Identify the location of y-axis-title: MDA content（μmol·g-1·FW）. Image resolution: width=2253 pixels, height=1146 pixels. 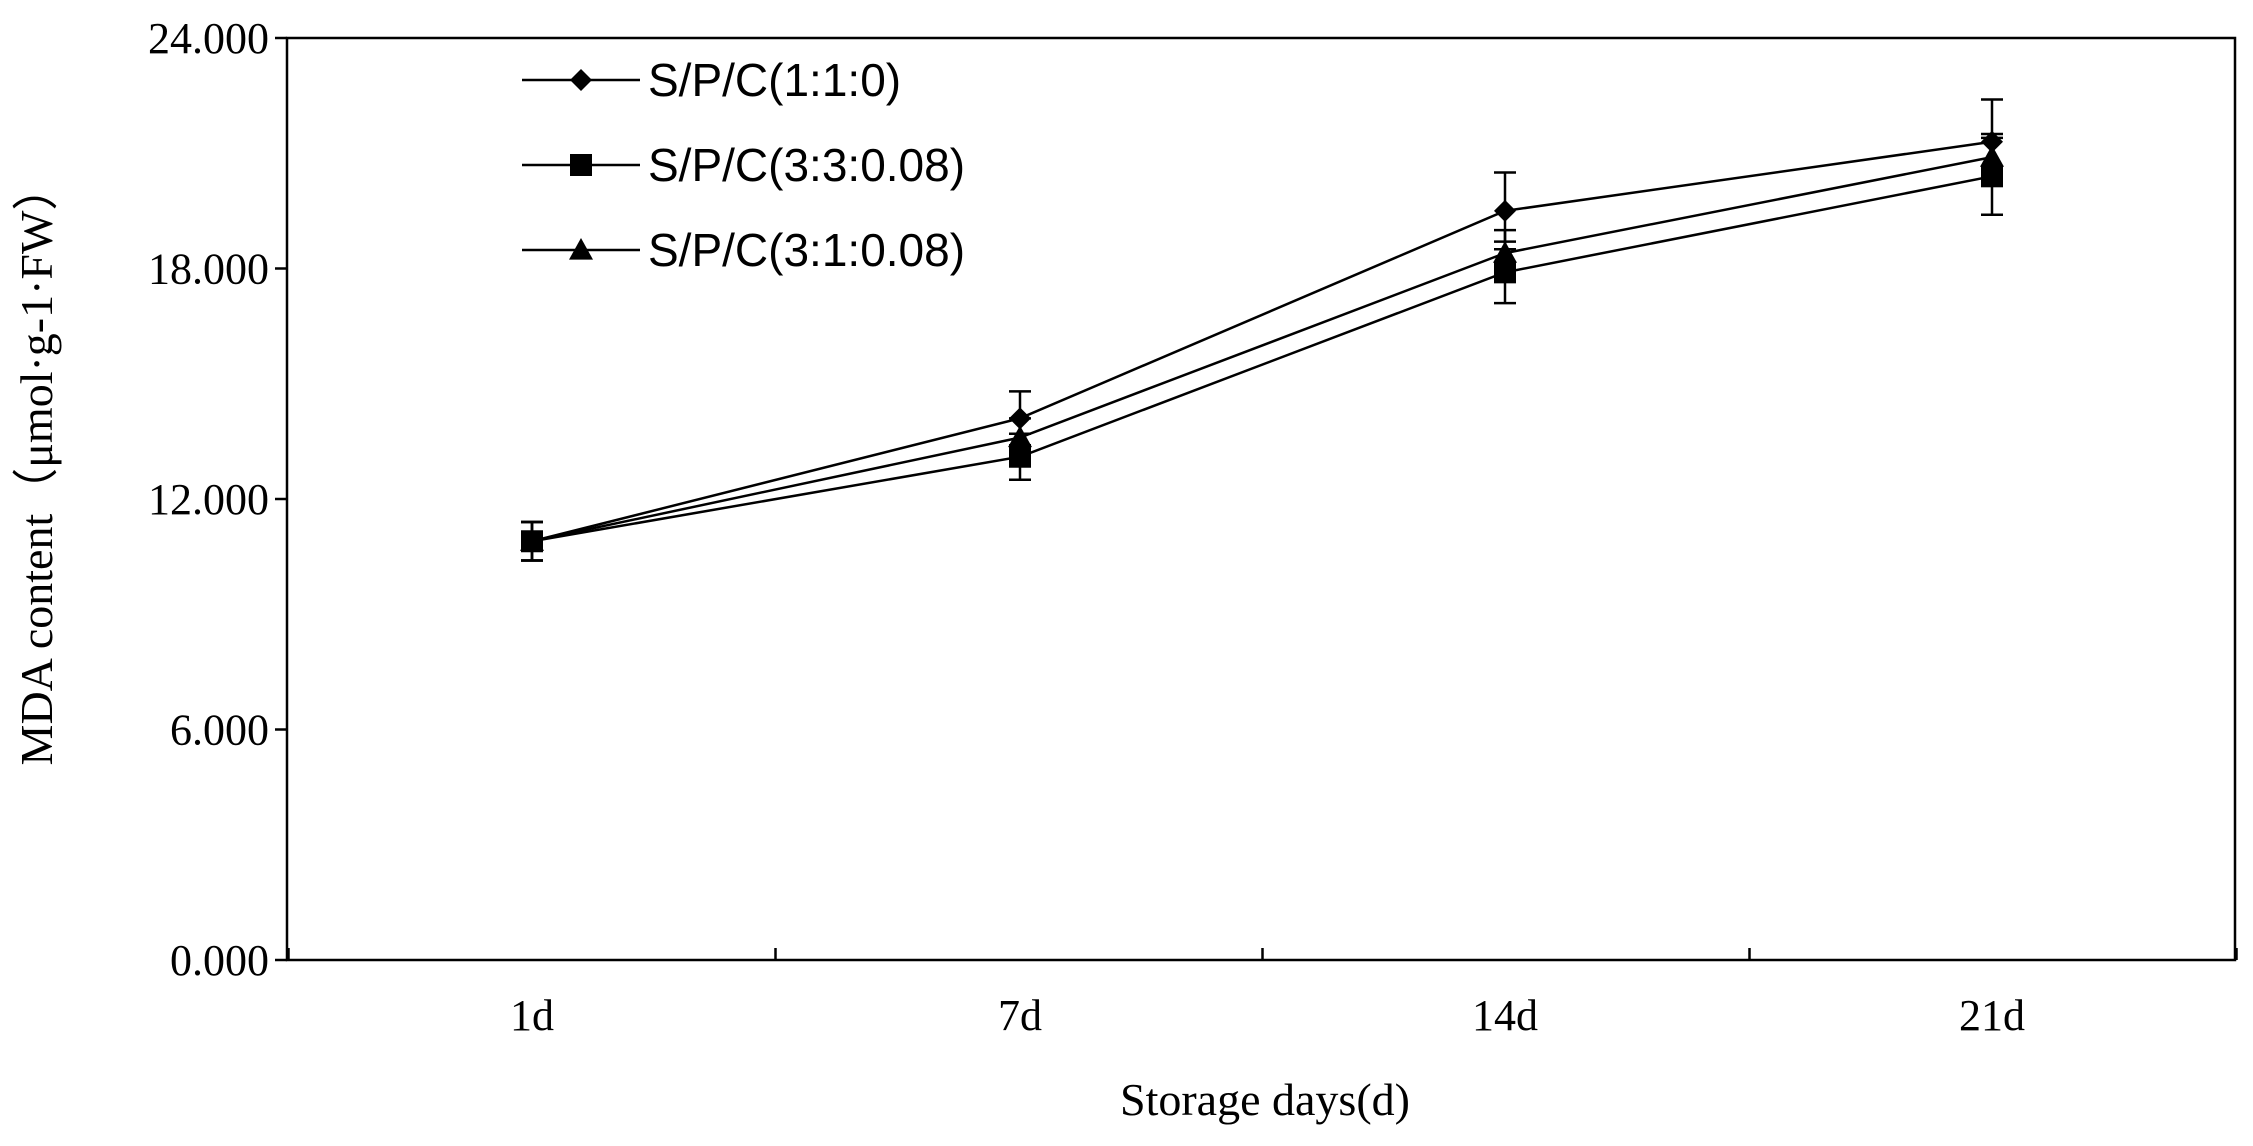
(36, 465).